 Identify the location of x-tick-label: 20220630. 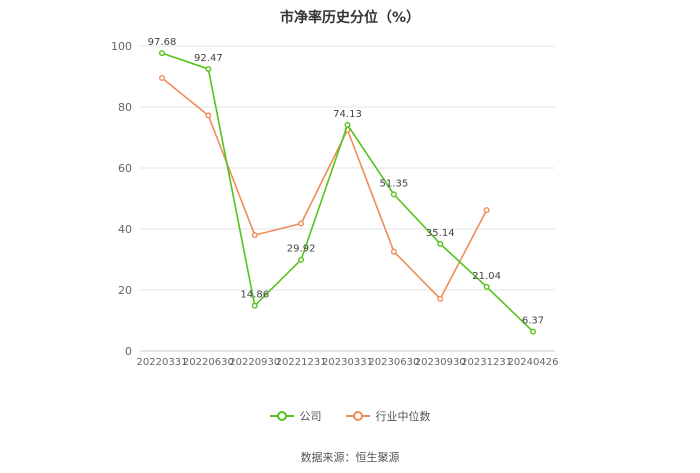
(208, 362).